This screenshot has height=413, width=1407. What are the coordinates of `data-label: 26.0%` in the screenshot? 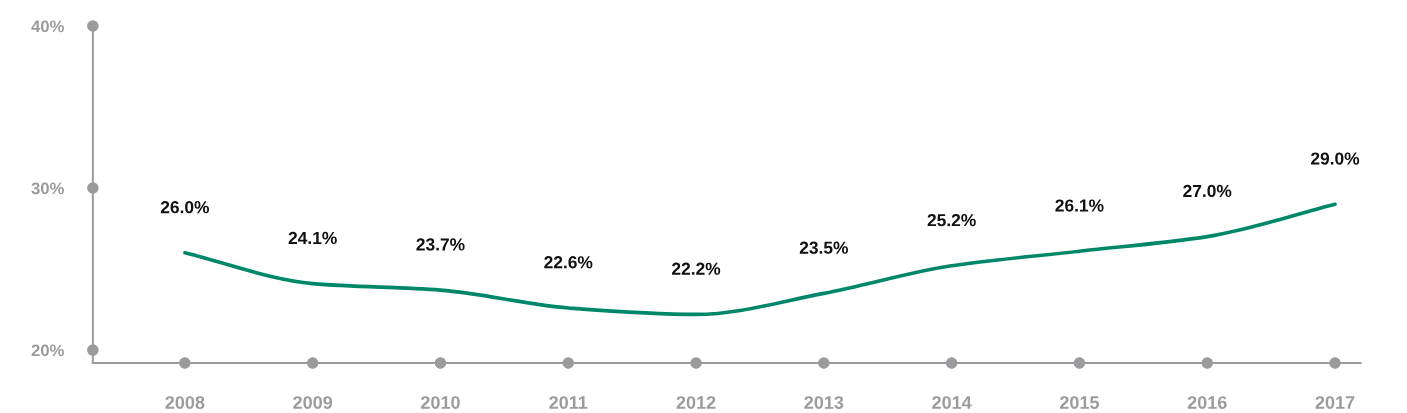 It's located at (185, 207).